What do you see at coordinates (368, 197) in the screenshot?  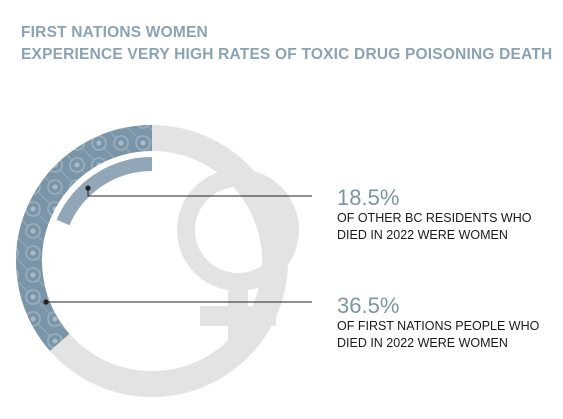 I see `stat-value: 18.5%` at bounding box center [368, 197].